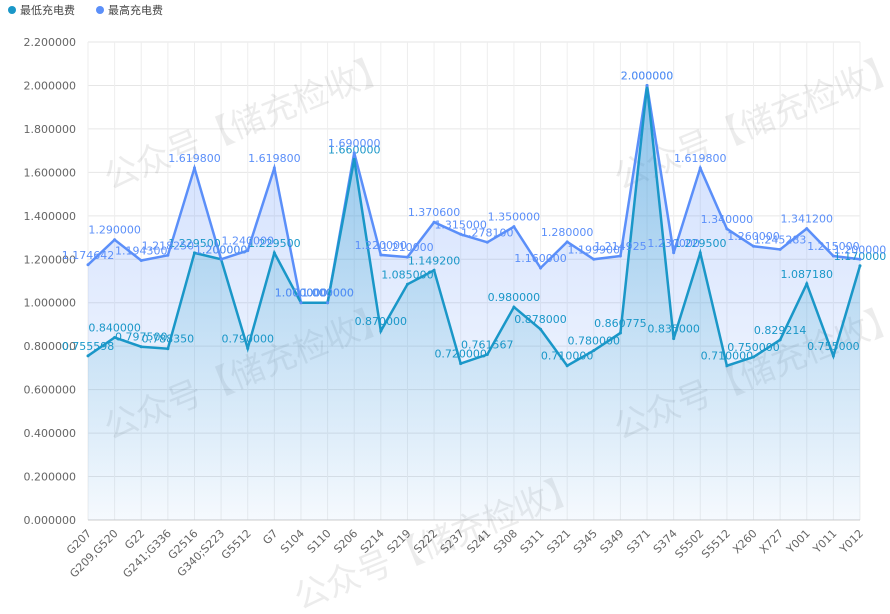  I want to click on y-tick-label: 2.000000, so click(50, 85).